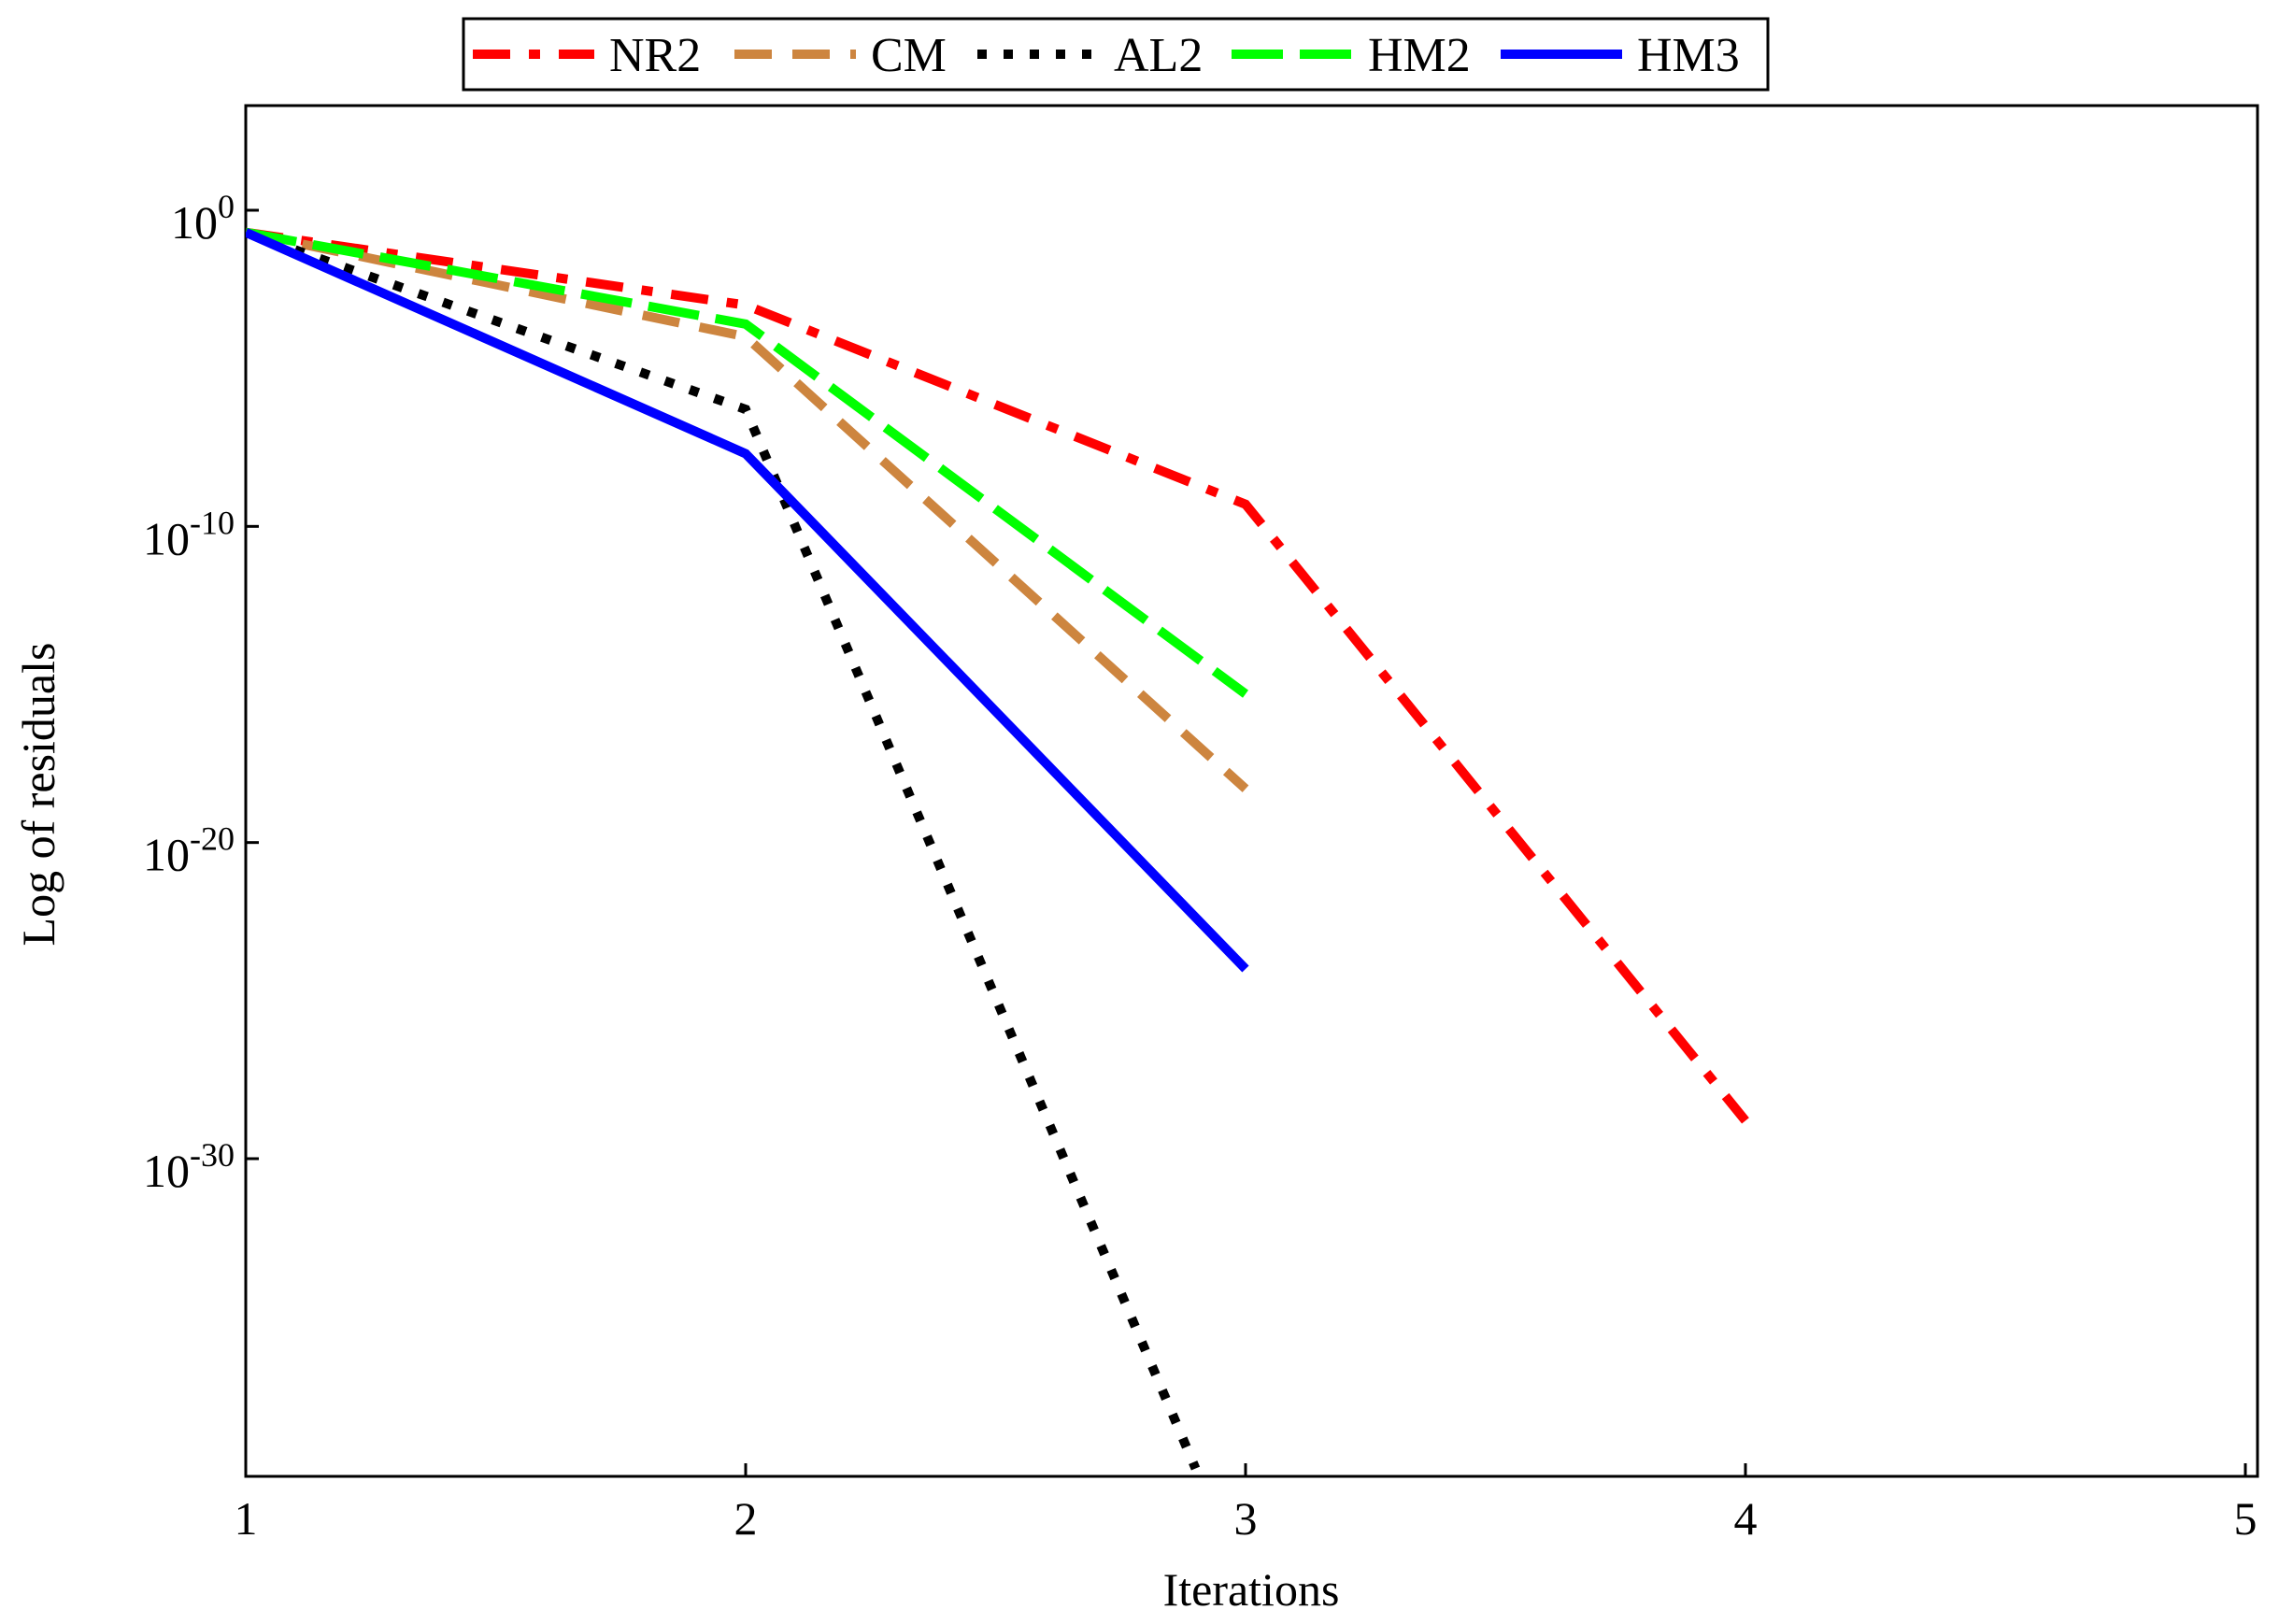 This screenshot has width=2279, height=1624. I want to click on x-axis-label: Iterations, so click(1252, 1589).